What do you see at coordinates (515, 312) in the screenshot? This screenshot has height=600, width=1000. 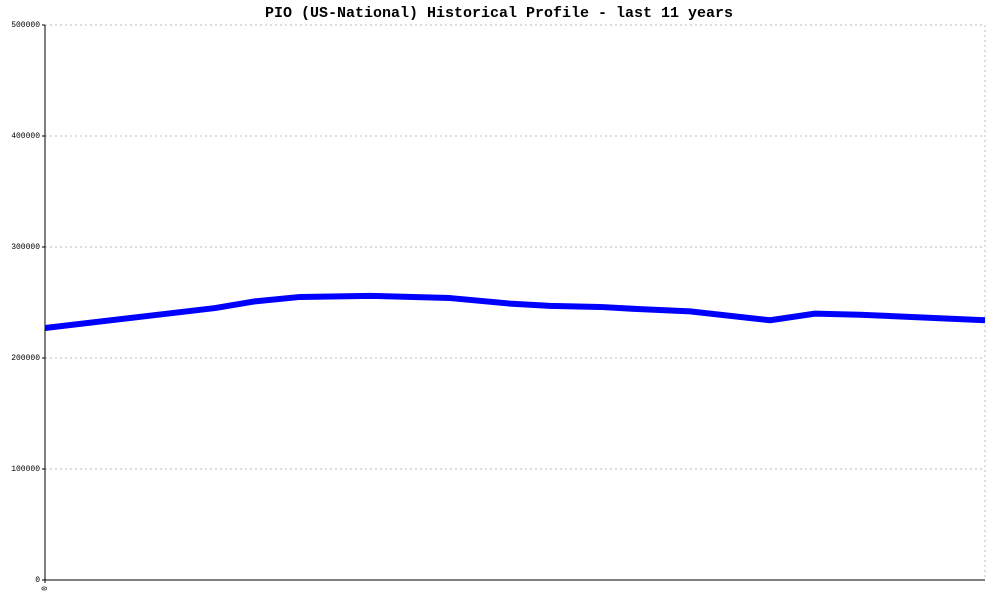 I see `series-line` at bounding box center [515, 312].